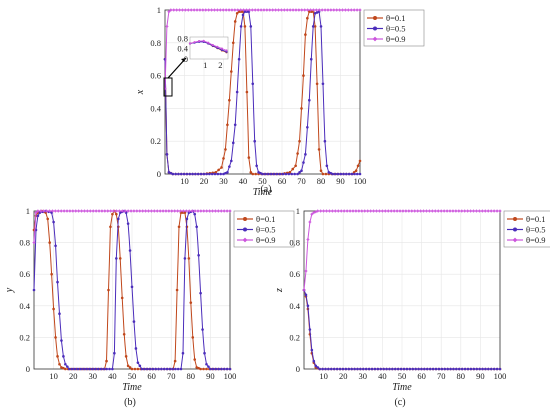  I want to click on y-tick-label: 1, so click(28, 211).